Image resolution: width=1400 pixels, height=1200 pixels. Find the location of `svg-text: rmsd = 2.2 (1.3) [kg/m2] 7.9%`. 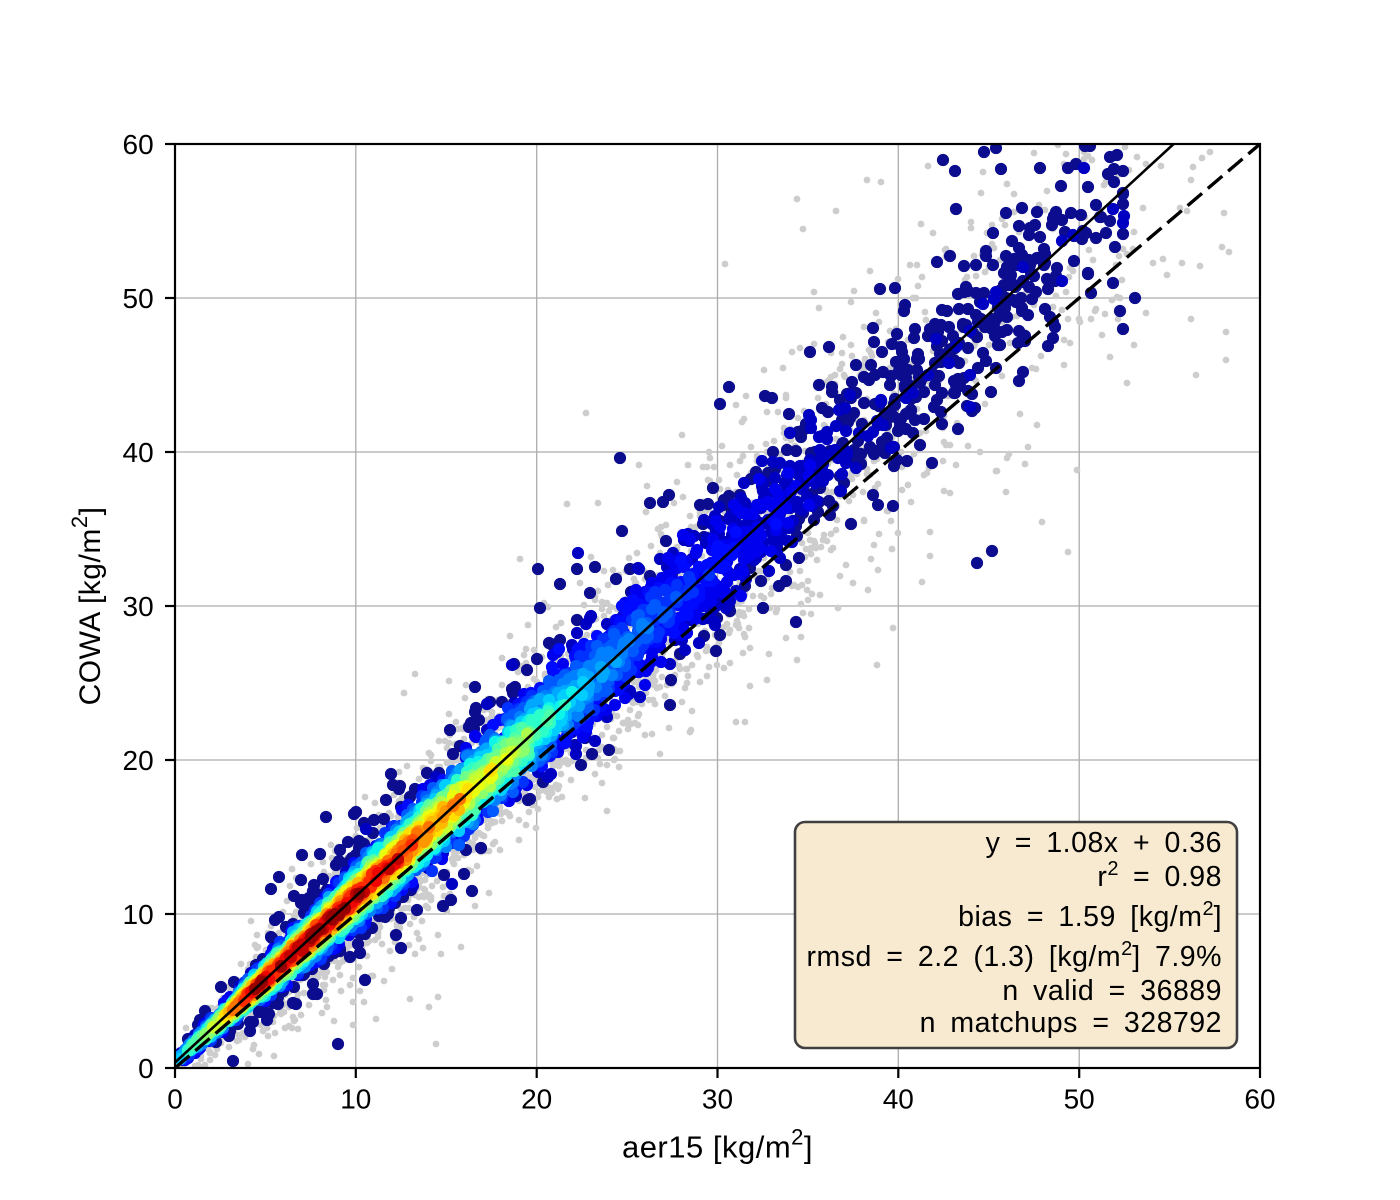

svg-text: rmsd = 2.2 (1.3) [kg/m2] 7.9% is located at coordinates (1014, 955).